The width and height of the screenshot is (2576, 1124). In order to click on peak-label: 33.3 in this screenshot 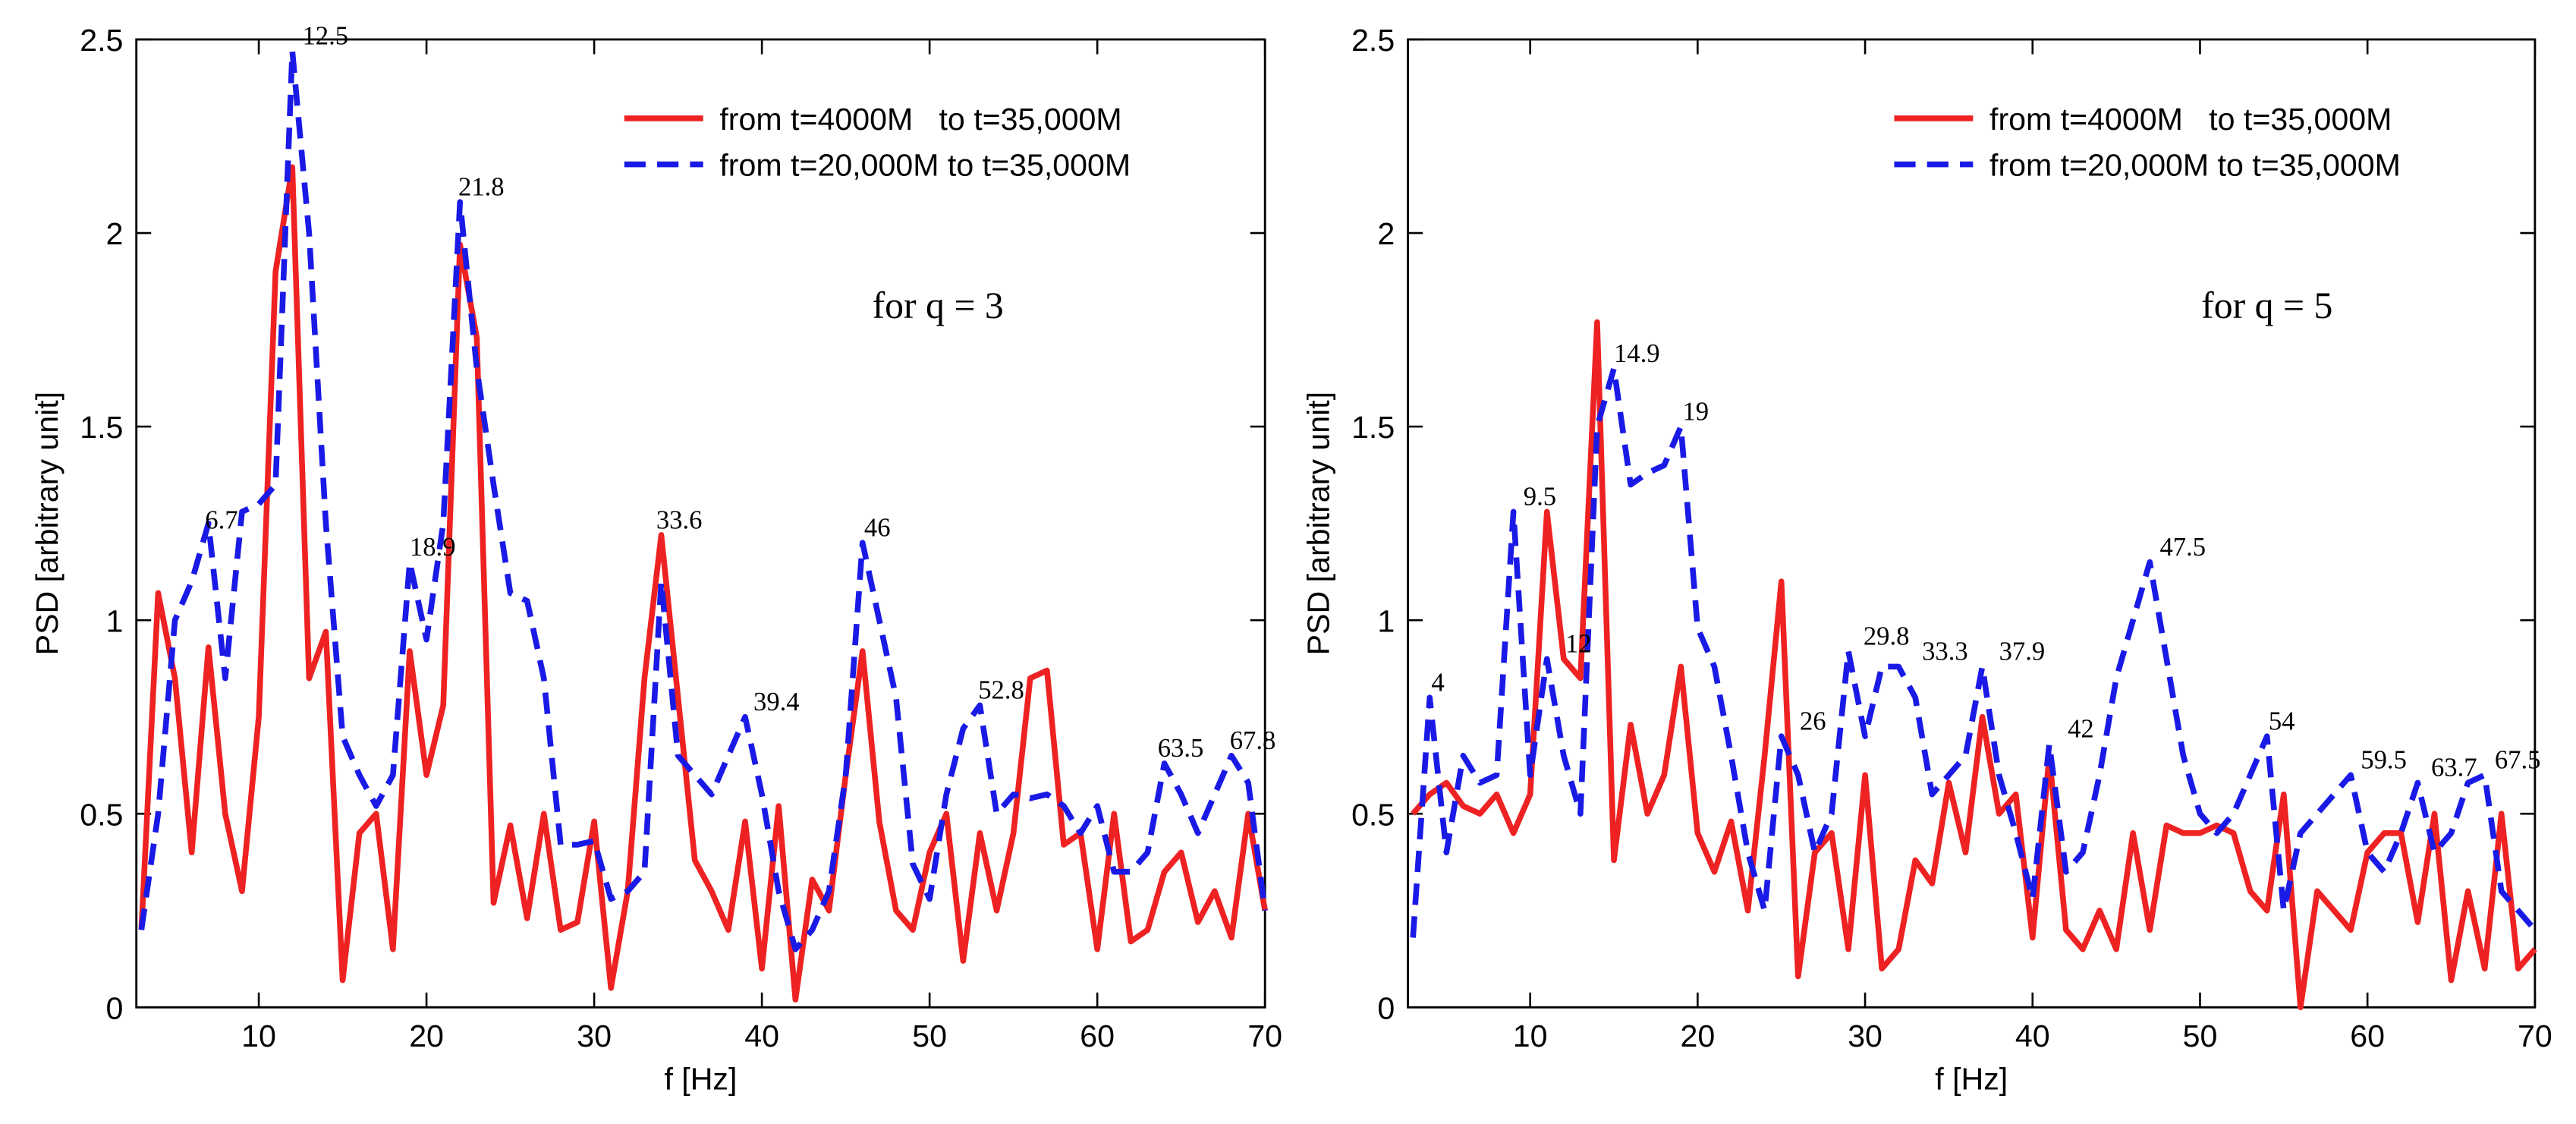, I will do `click(1945, 652)`.